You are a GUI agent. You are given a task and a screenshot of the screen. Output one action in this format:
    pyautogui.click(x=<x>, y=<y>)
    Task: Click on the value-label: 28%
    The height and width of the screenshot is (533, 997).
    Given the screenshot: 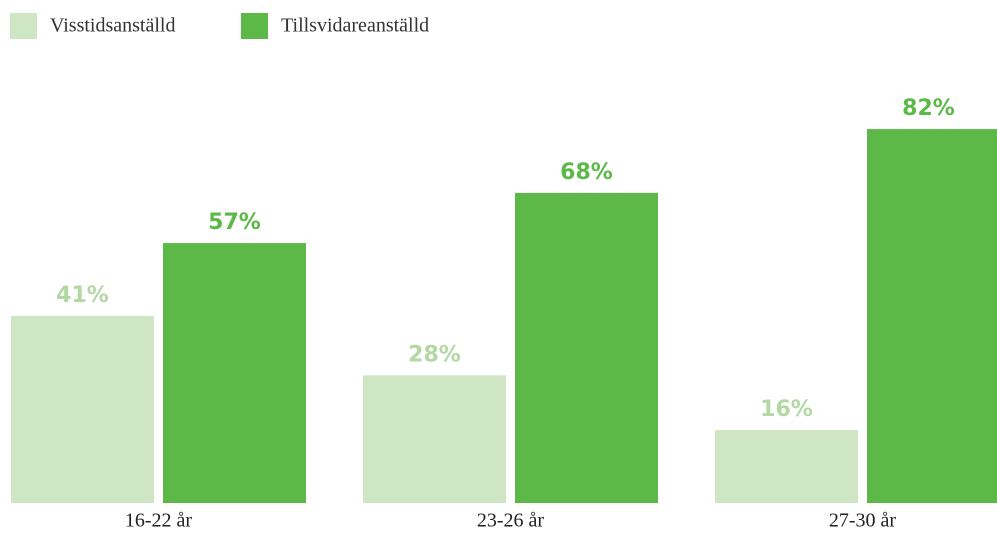 What is the action you would take?
    pyautogui.click(x=434, y=354)
    